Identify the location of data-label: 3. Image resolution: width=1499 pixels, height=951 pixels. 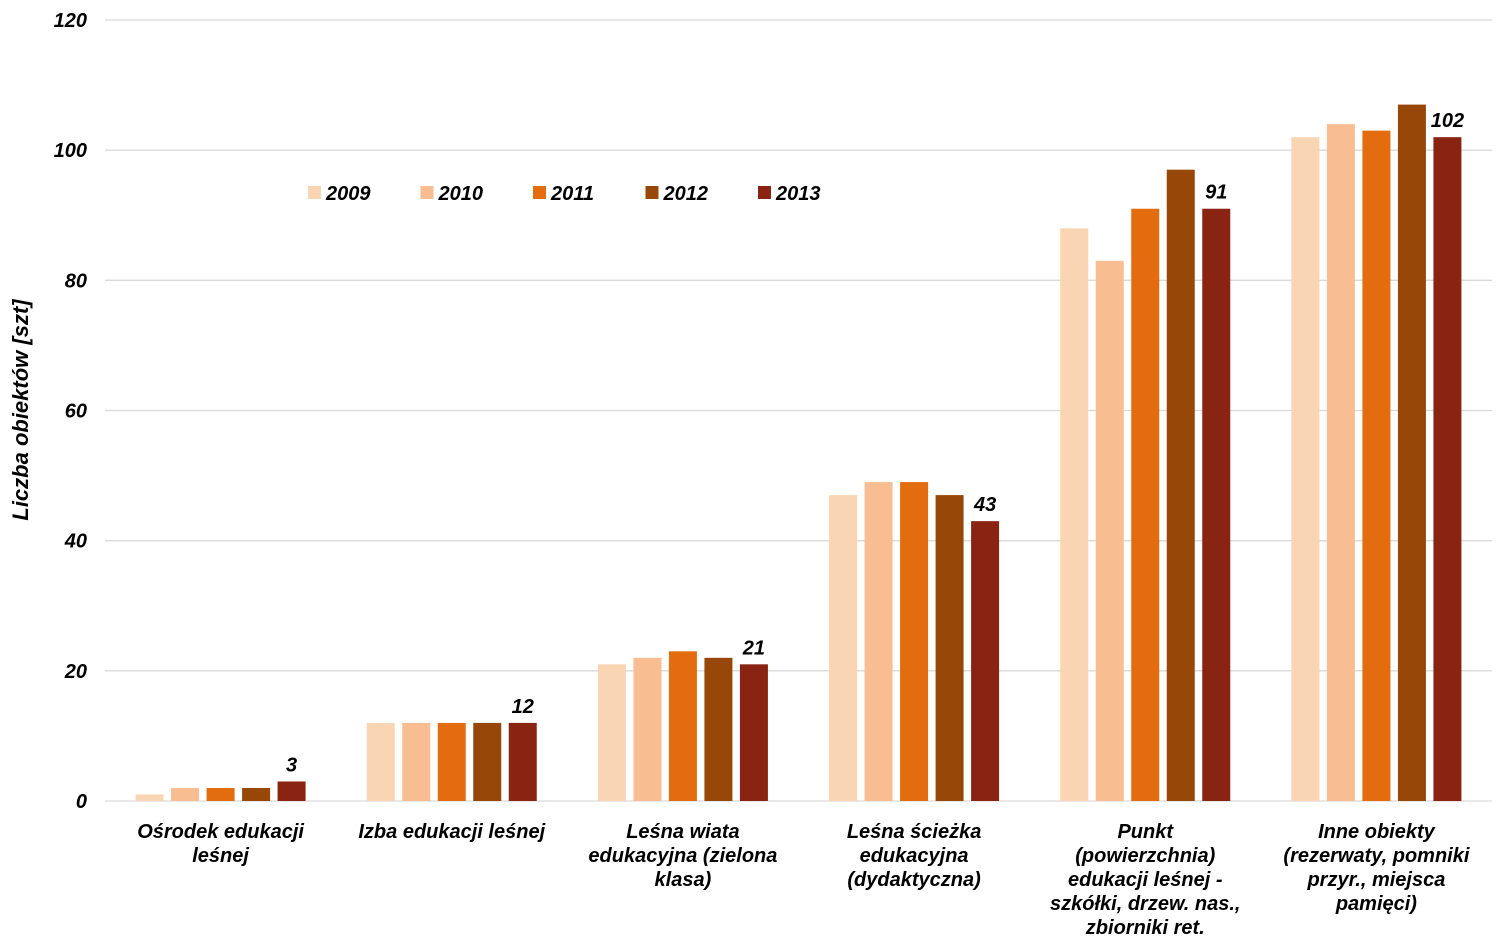
(291, 765).